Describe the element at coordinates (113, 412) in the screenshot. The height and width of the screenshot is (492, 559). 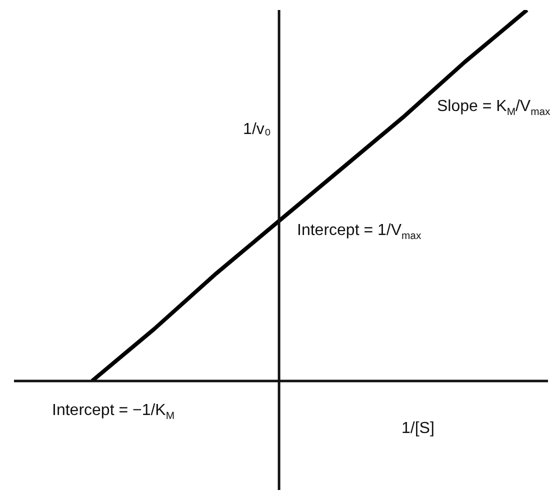
I see `text: Intercept = −1/K$_{M}$` at that location.